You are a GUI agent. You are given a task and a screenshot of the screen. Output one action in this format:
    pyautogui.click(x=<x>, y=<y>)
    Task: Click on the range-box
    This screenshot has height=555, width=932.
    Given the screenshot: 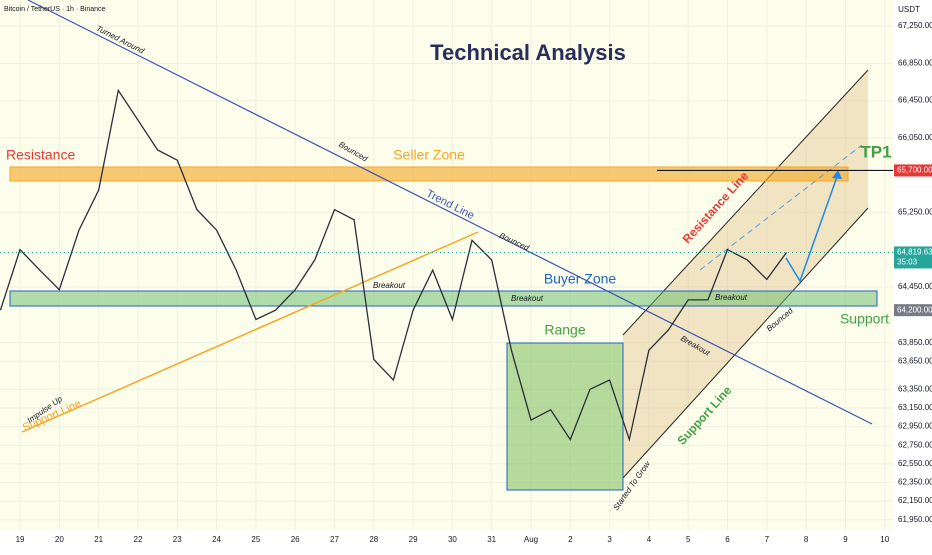 What is the action you would take?
    pyautogui.click(x=565, y=416)
    